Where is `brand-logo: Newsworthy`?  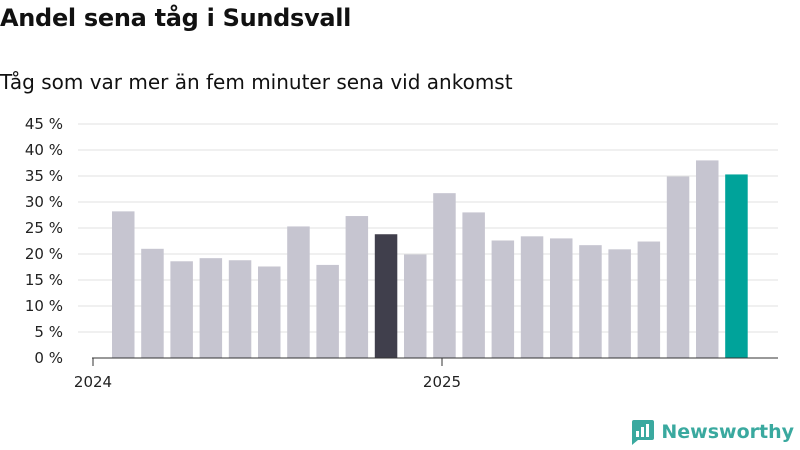
brand-logo: Newsworthy is located at coordinates (711, 432).